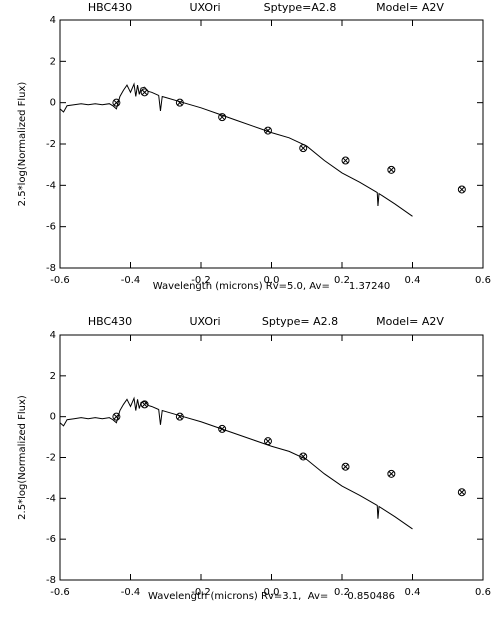 The image size is (504, 623). I want to click on title-part: Sptype= A2.8, so click(300, 321).